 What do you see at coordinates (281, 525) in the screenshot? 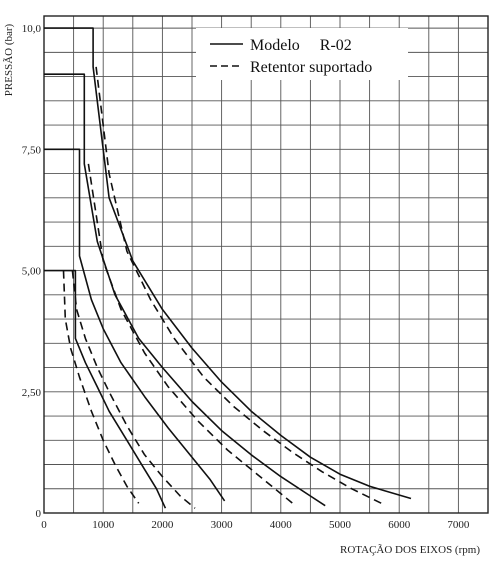
I see `x-tick-label: 4000` at bounding box center [281, 525].